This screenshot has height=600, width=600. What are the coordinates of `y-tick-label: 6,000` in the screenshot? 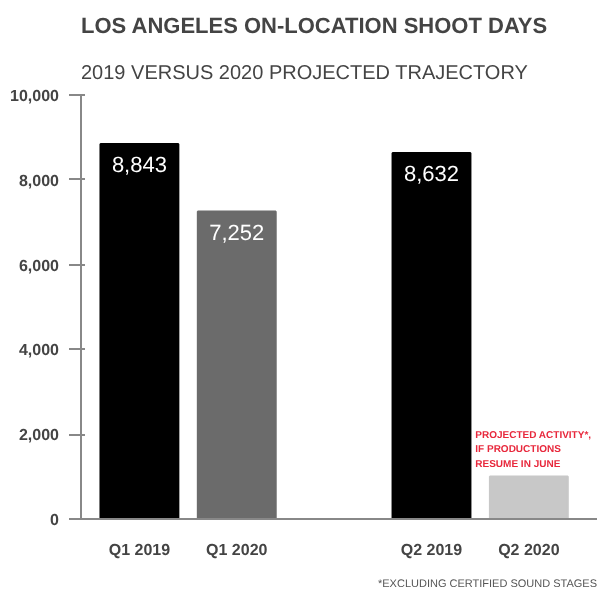 It's located at (39, 265).